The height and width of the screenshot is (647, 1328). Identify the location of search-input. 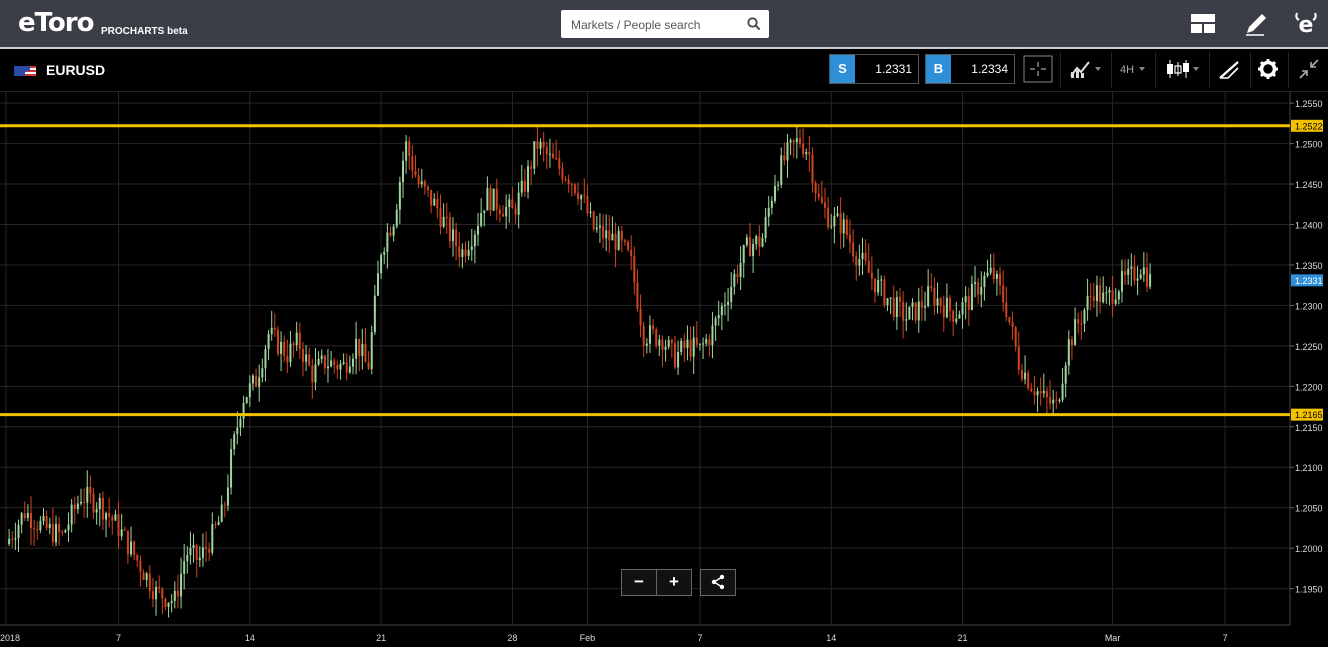
(656, 25).